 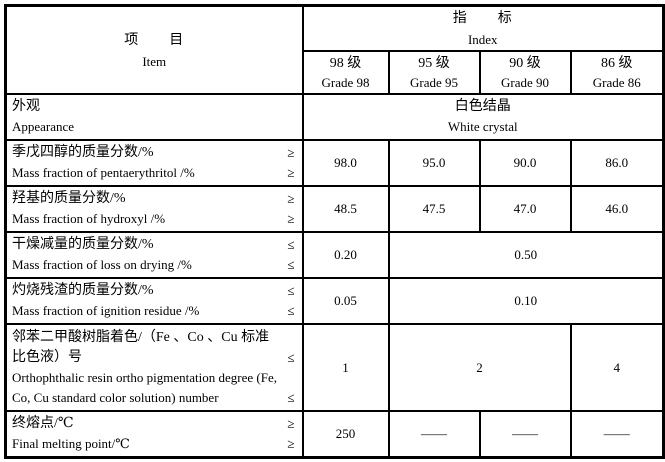 What do you see at coordinates (69, 198) in the screenshot?
I see `item-zh: 羟基的质量分数/%` at bounding box center [69, 198].